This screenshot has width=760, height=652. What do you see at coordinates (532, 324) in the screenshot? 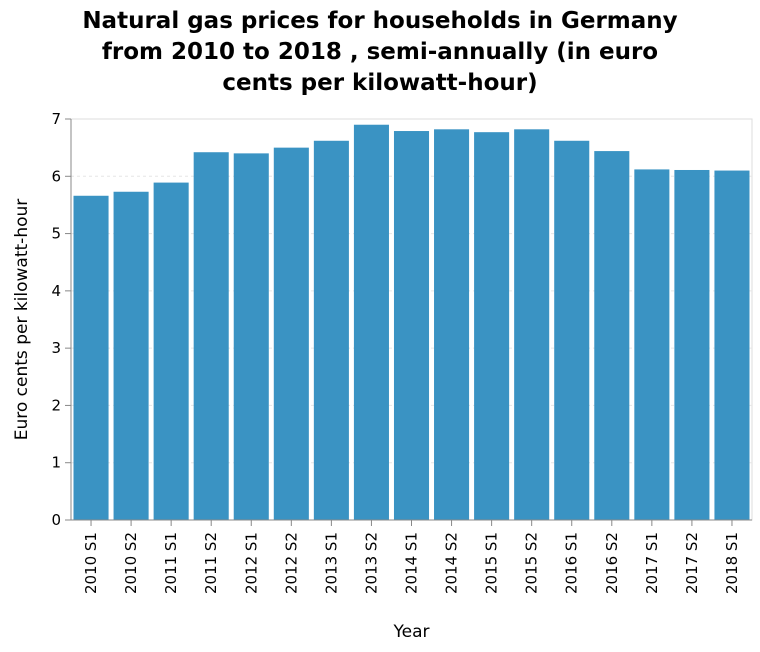
I see `bar-2015-s2` at bounding box center [532, 324].